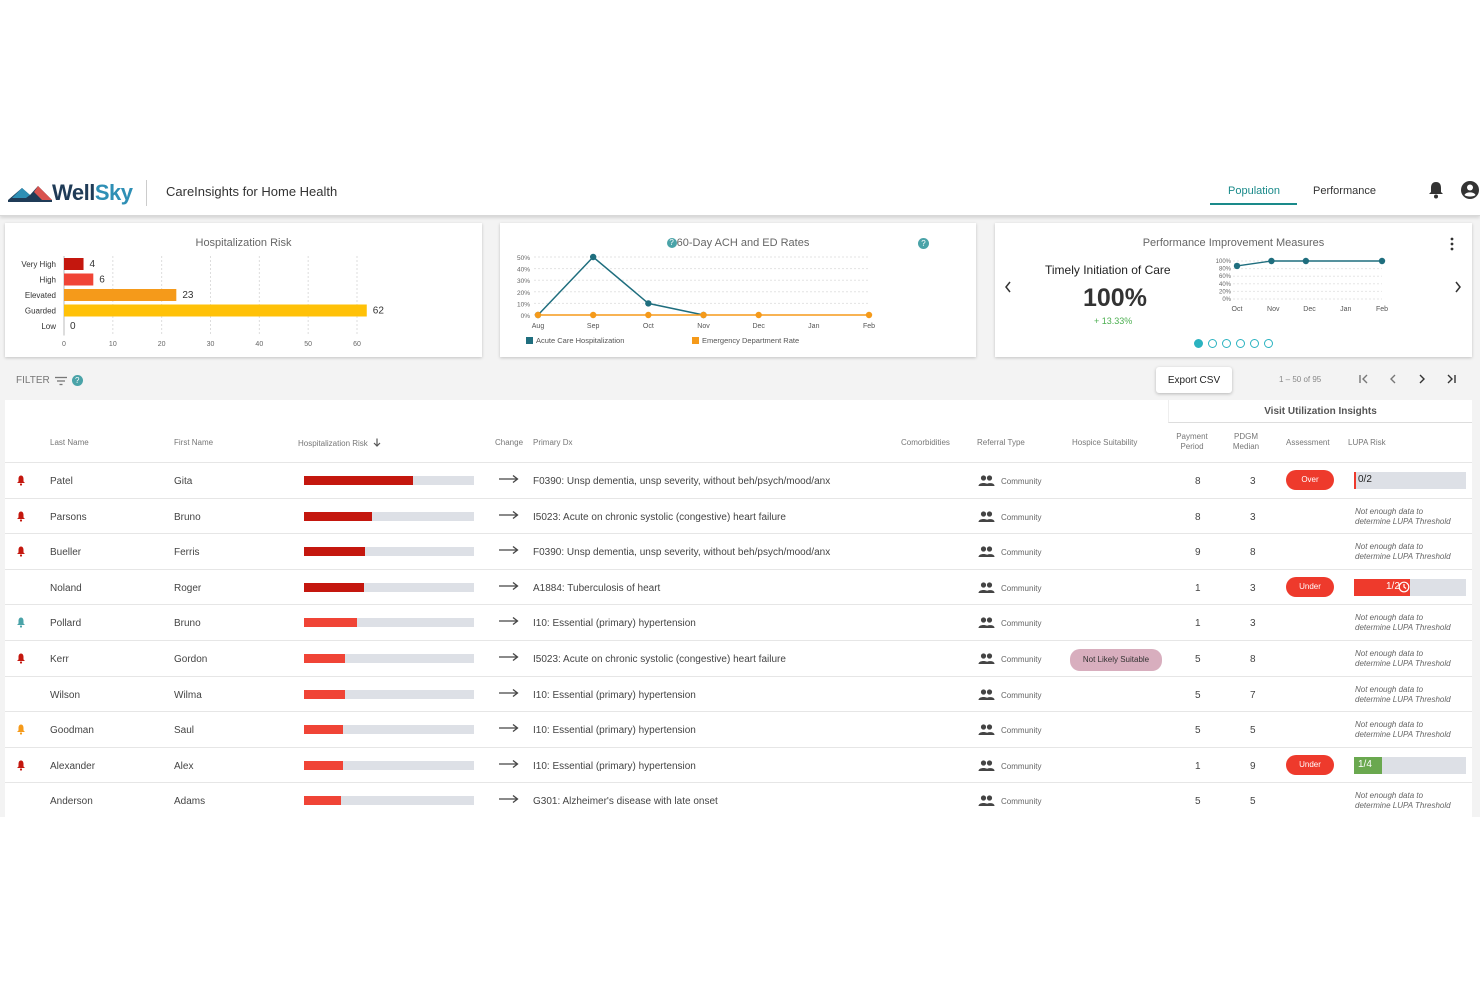 The height and width of the screenshot is (987, 1480). Describe the element at coordinates (1458, 287) in the screenshot. I see `chevron-right-icon` at that location.